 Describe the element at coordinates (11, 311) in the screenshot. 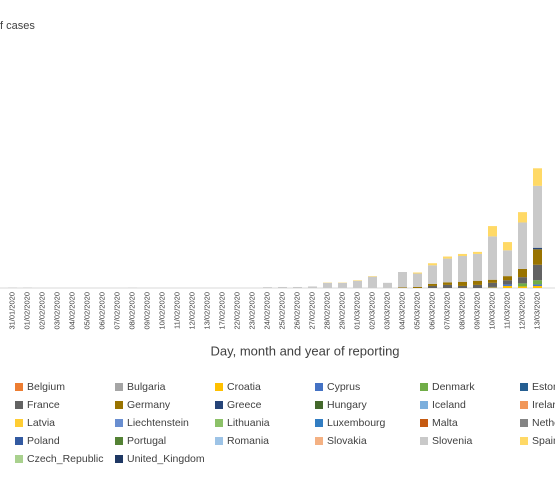

I see `x-tick-label: 31/01/2020` at that location.